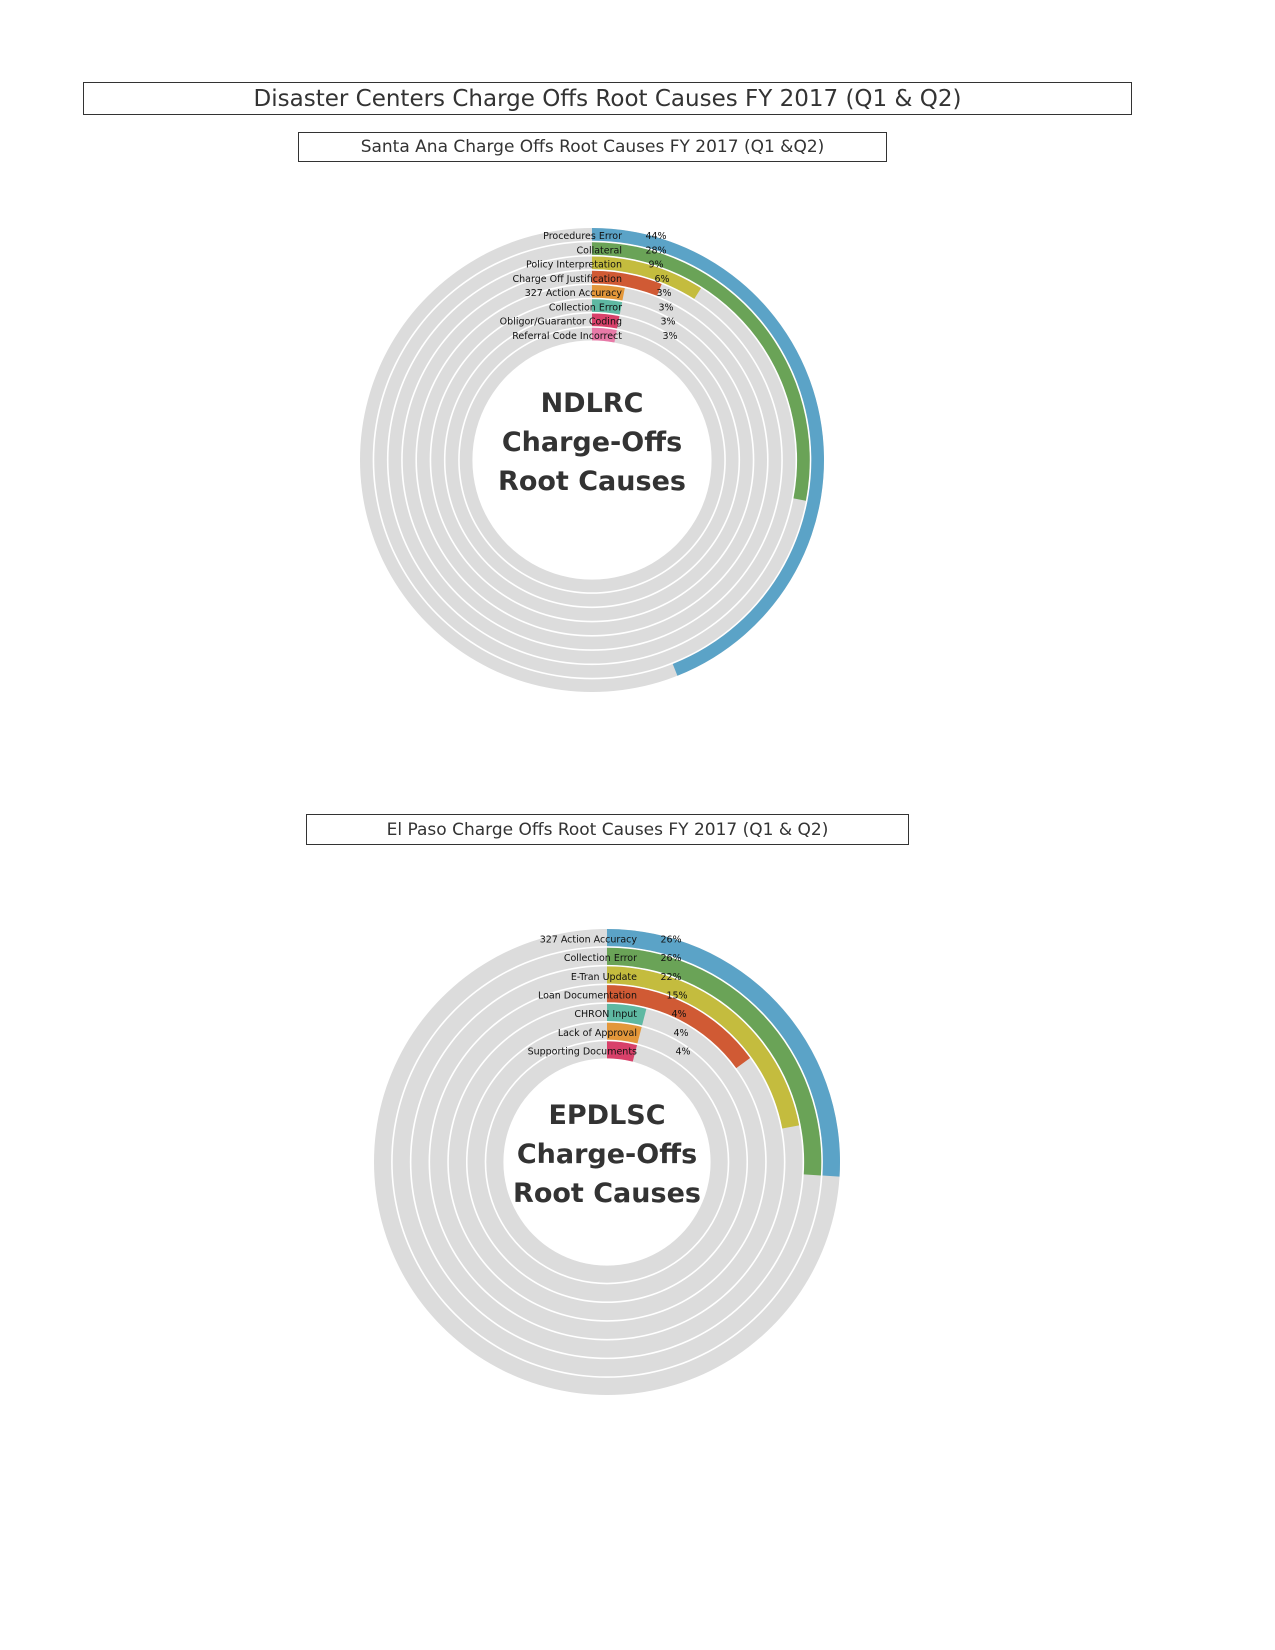 Image resolution: width=1275 pixels, height=1650 pixels. Describe the element at coordinates (599, 250) in the screenshot. I see `category-label-collateral: Collateral` at that location.